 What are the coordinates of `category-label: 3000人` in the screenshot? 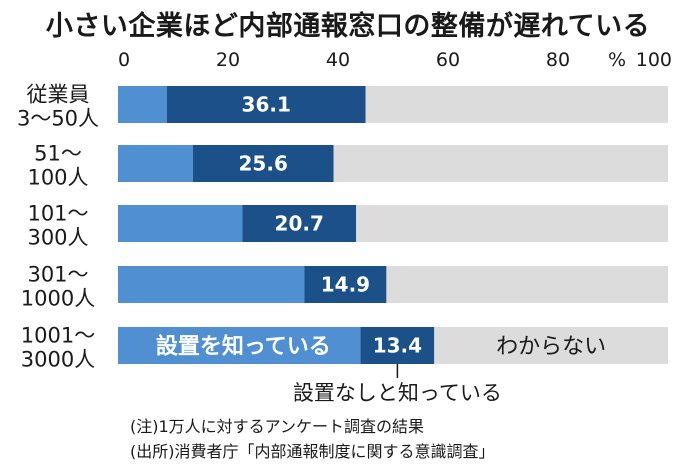 It's located at (58, 360).